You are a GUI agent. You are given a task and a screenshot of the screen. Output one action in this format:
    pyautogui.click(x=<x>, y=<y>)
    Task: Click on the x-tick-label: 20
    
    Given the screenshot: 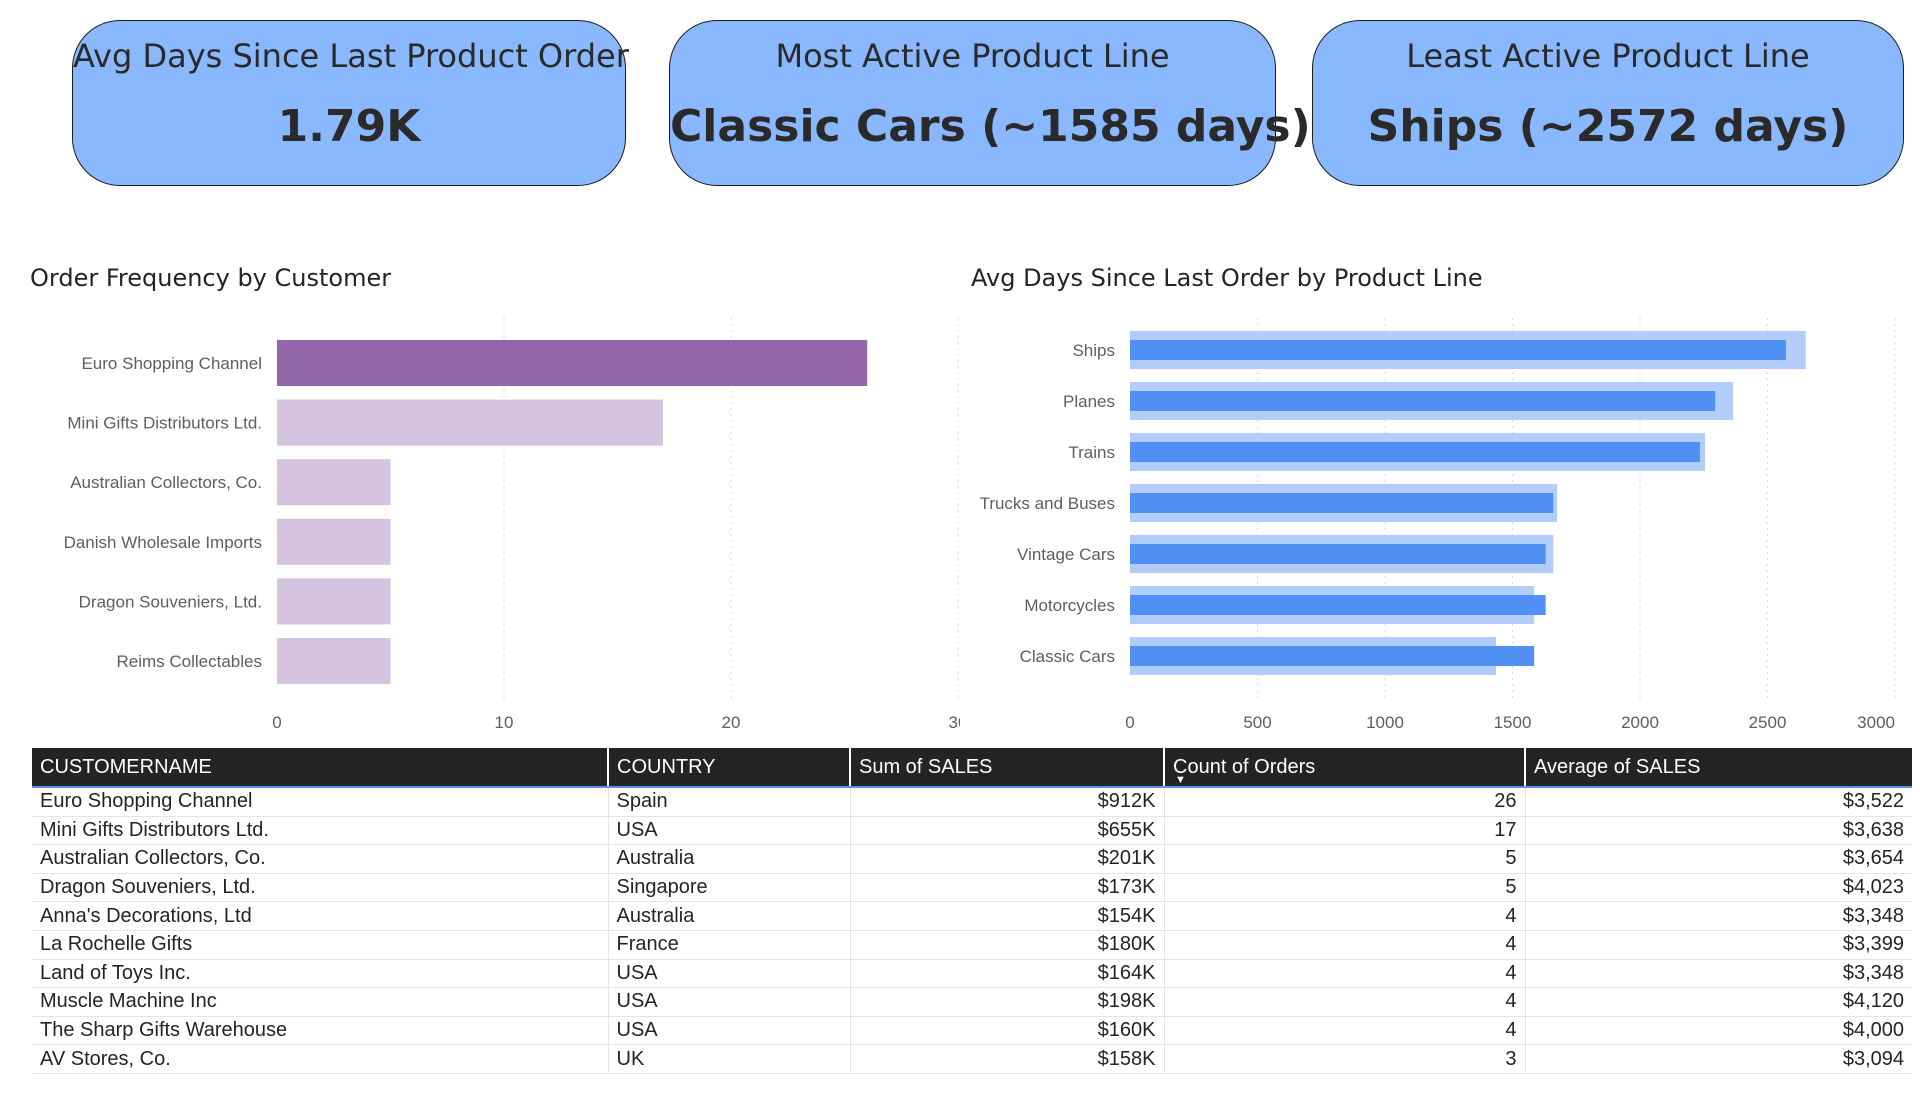 What is the action you would take?
    pyautogui.click(x=731, y=721)
    